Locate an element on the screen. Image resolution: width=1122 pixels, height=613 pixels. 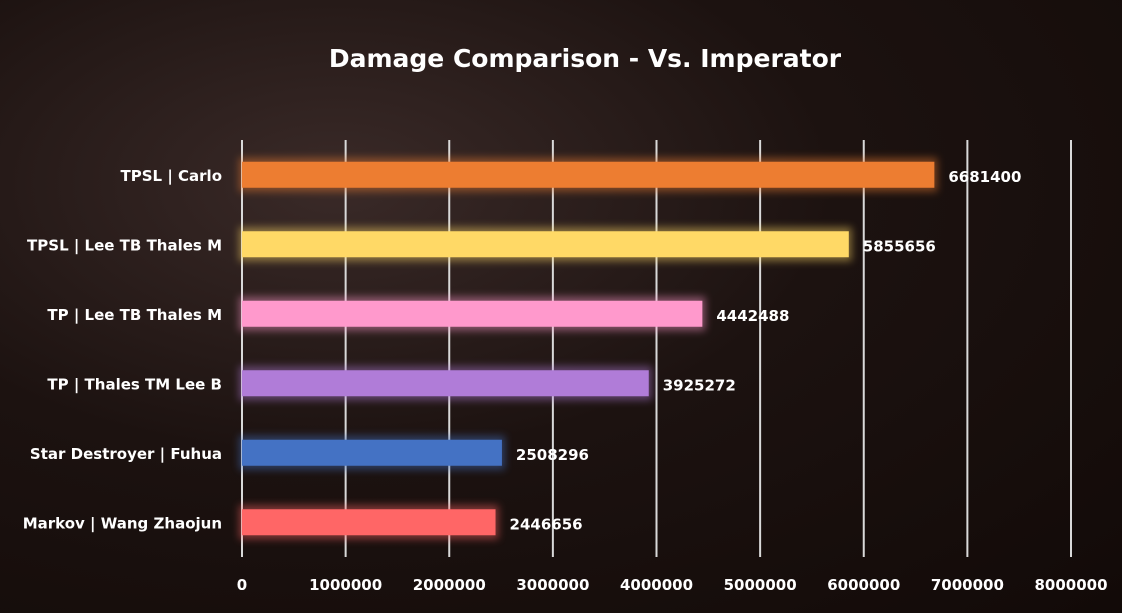
x-tick-label: 7000000 is located at coordinates (967, 585).